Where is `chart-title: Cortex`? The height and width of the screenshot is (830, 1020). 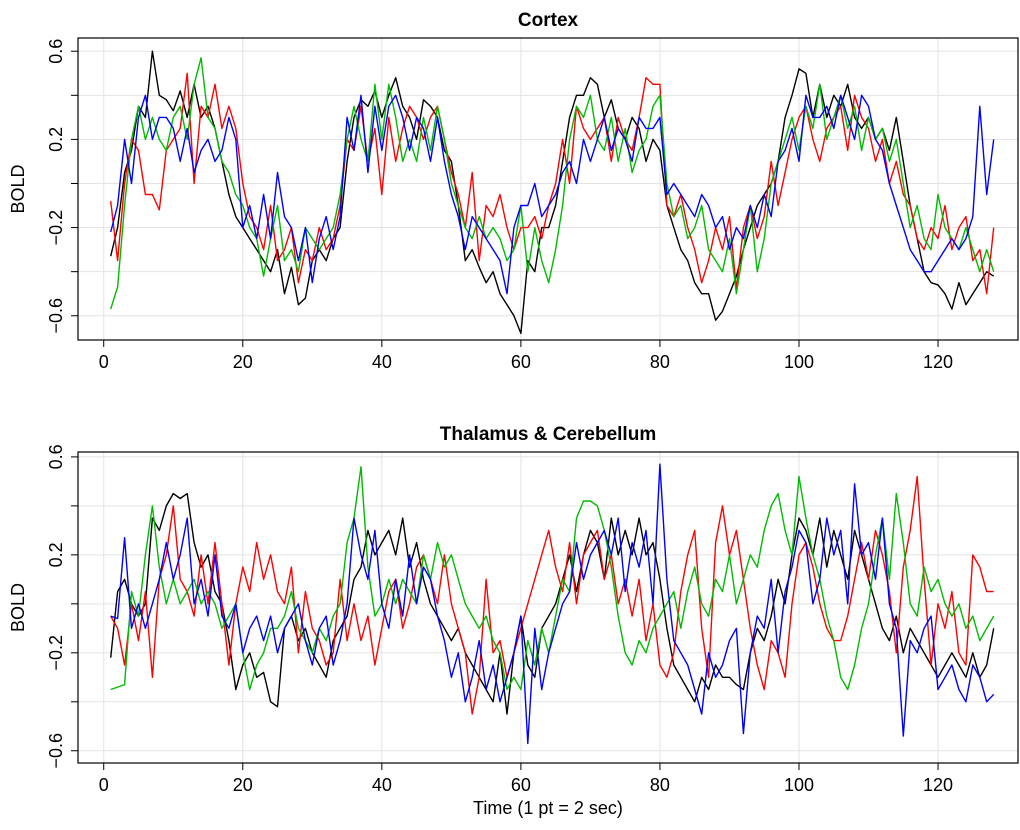 chart-title: Cortex is located at coordinates (548, 20).